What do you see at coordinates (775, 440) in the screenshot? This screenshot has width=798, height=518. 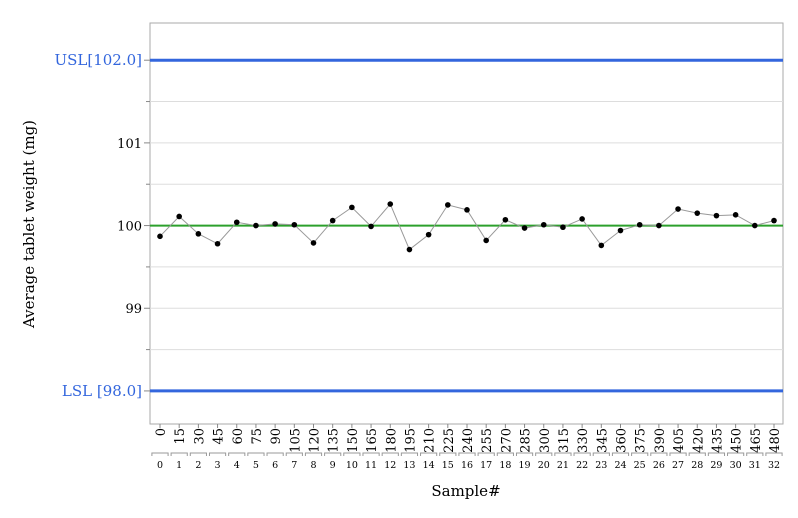 I see `x-tick-label: 480` at bounding box center [775, 440].